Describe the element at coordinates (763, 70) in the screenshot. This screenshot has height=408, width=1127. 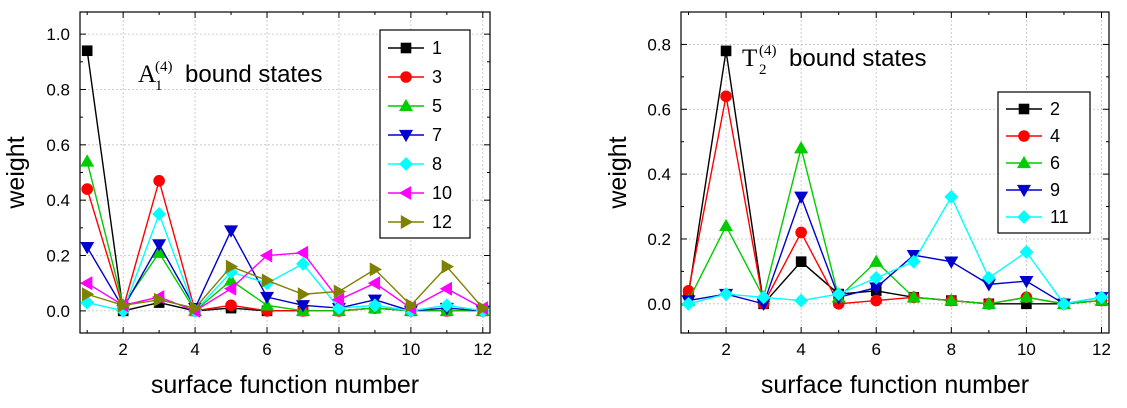
I see `annotation-subscript: 2` at that location.